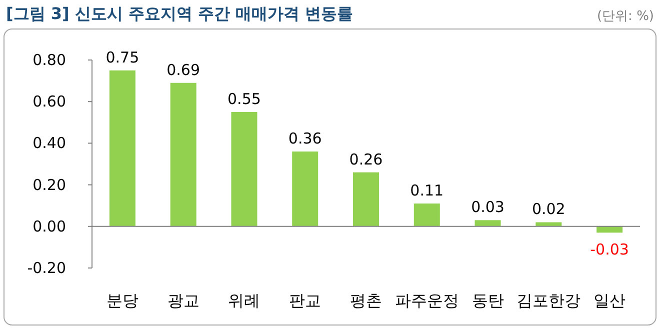 The image size is (660, 328). I want to click on x-tick-label: 동탄, so click(488, 300).